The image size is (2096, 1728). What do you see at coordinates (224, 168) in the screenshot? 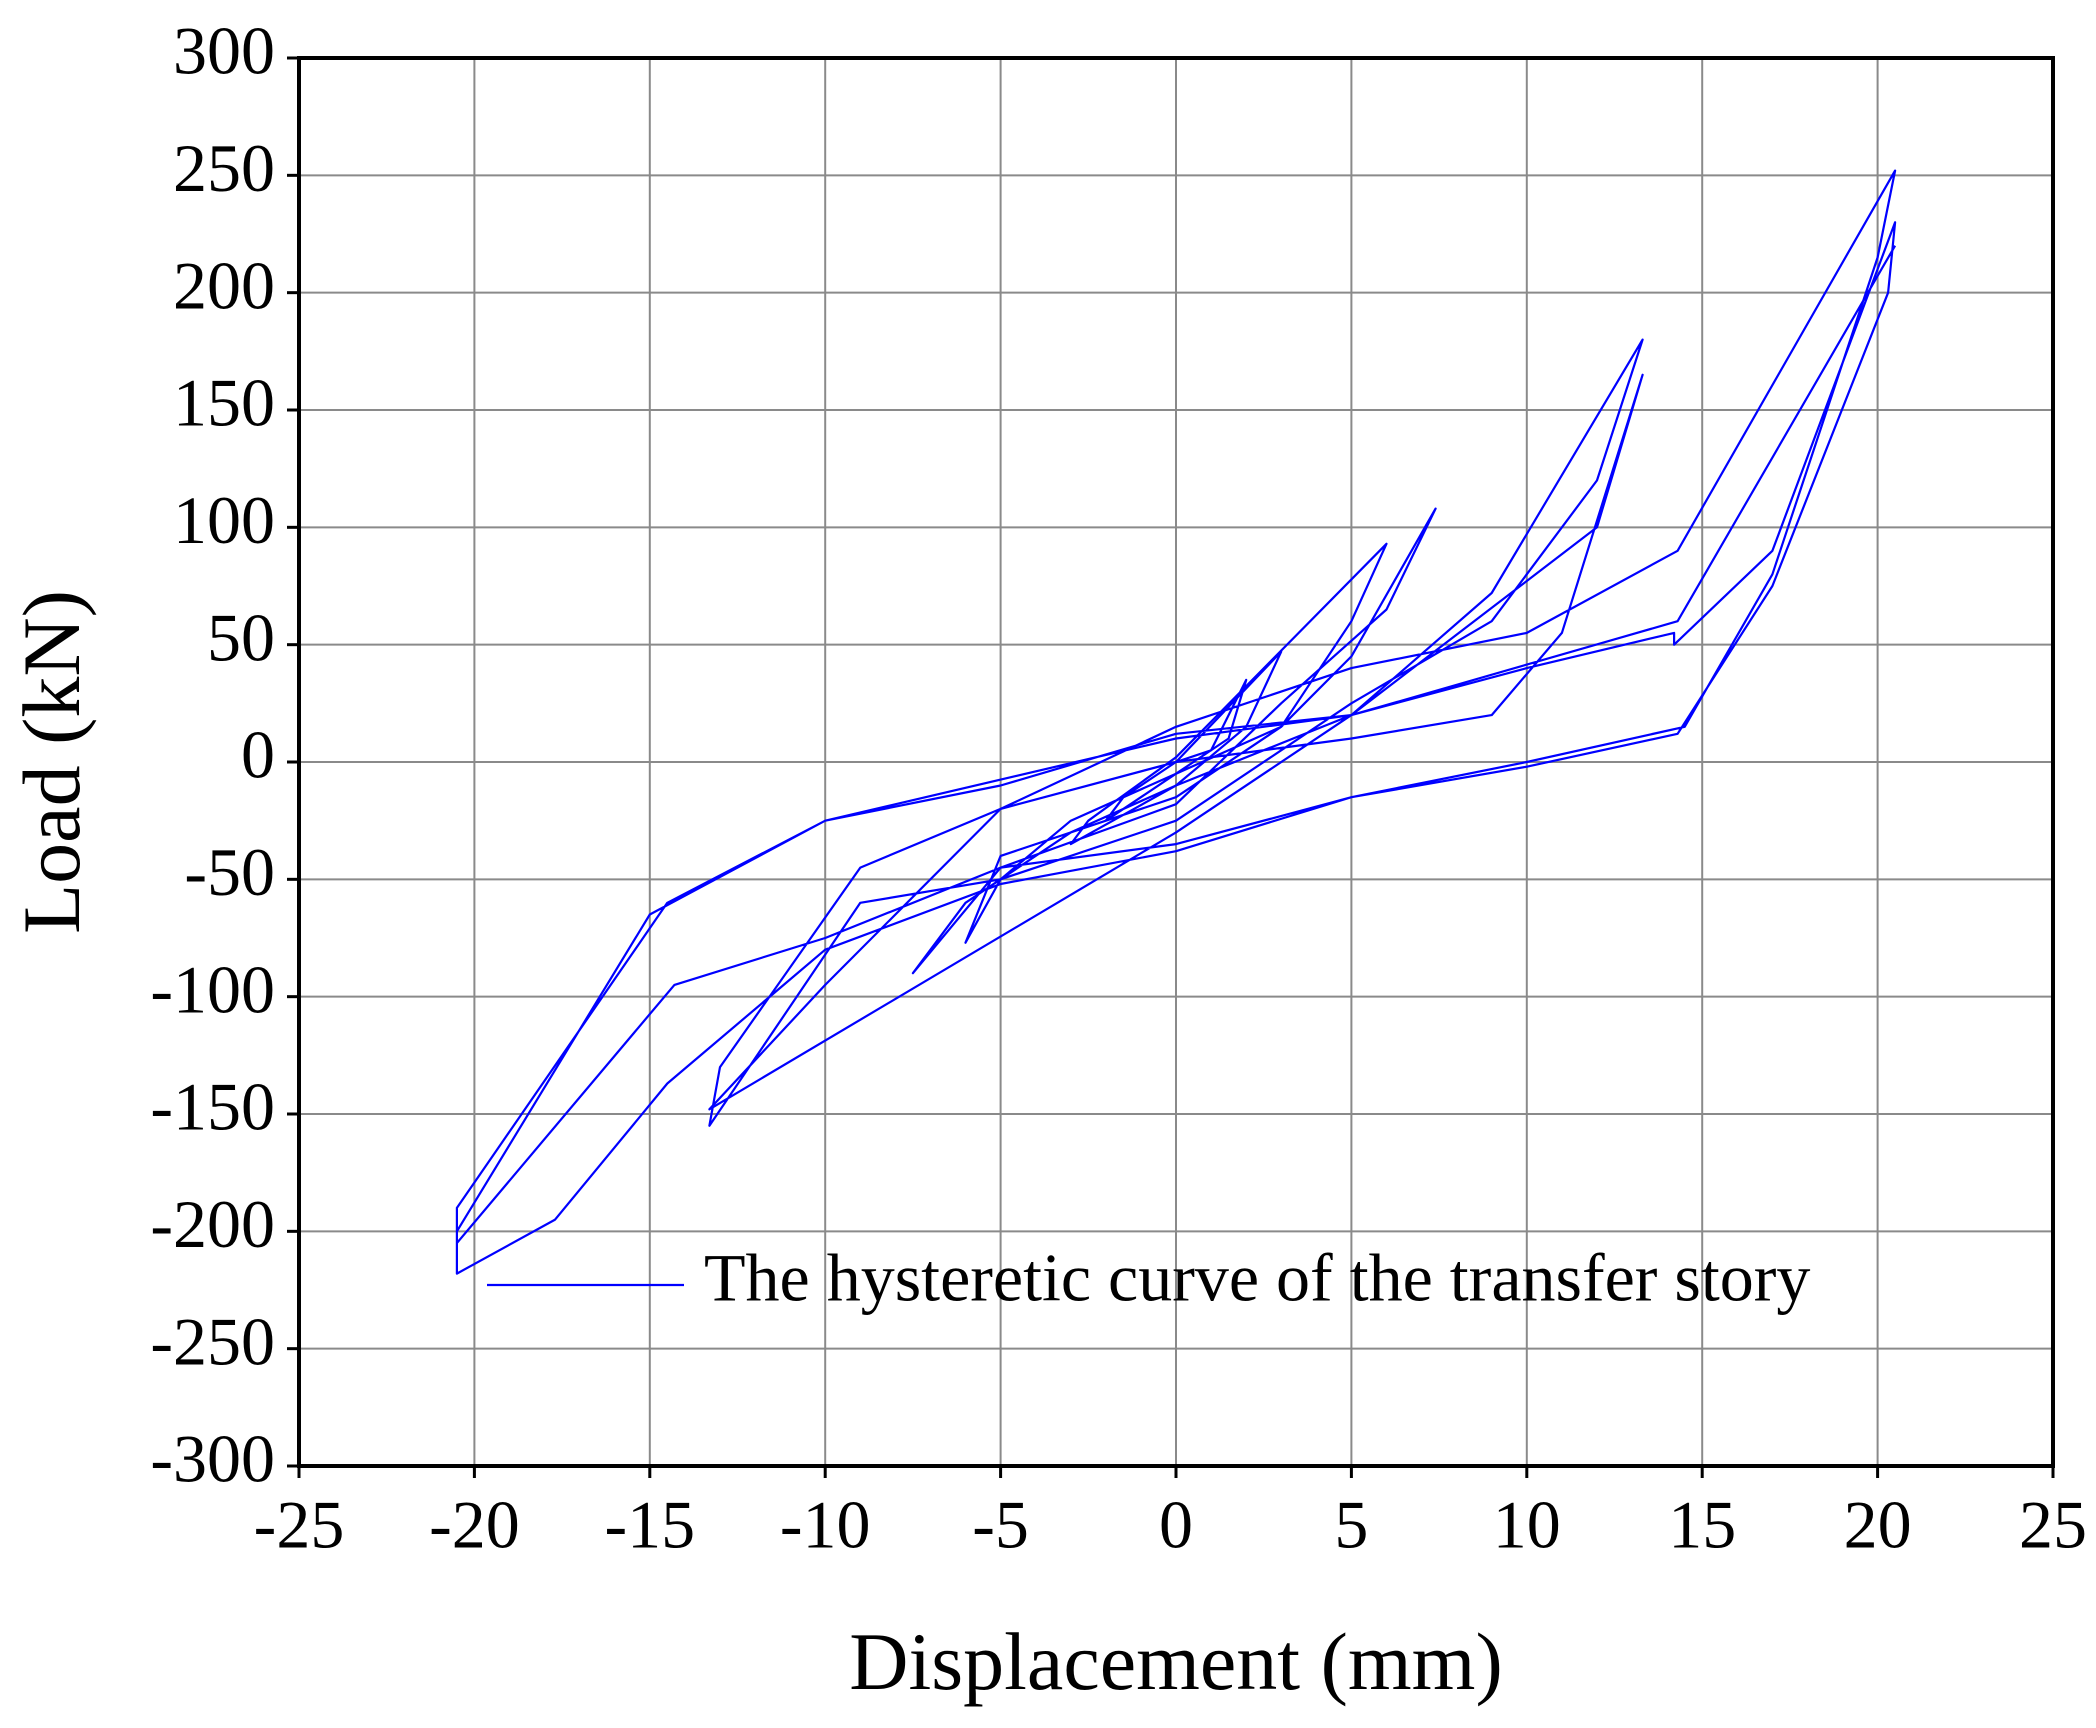
I see `y-tick-label: 250` at bounding box center [224, 168].